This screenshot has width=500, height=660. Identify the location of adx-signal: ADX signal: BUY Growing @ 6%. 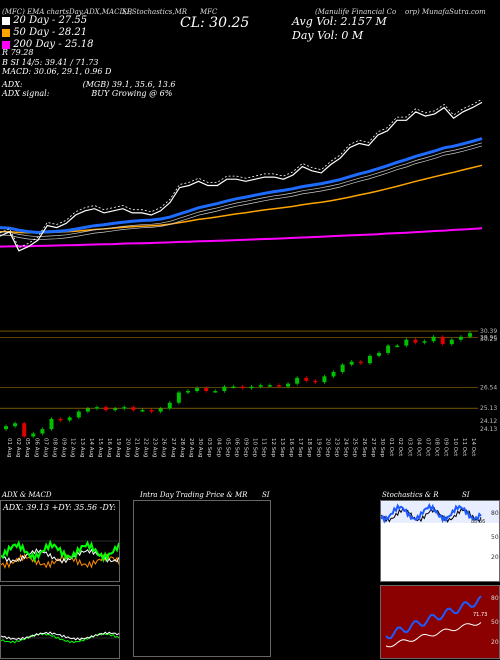
(87, 93).